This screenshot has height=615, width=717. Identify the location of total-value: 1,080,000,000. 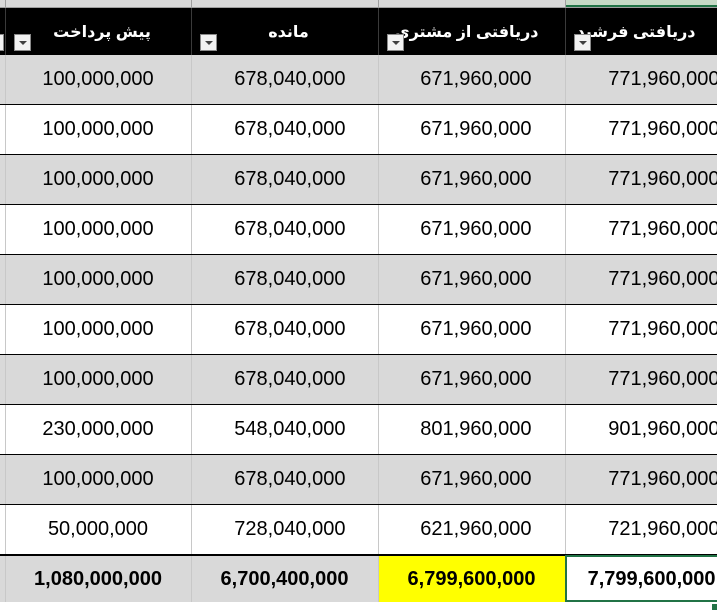
(98, 578).